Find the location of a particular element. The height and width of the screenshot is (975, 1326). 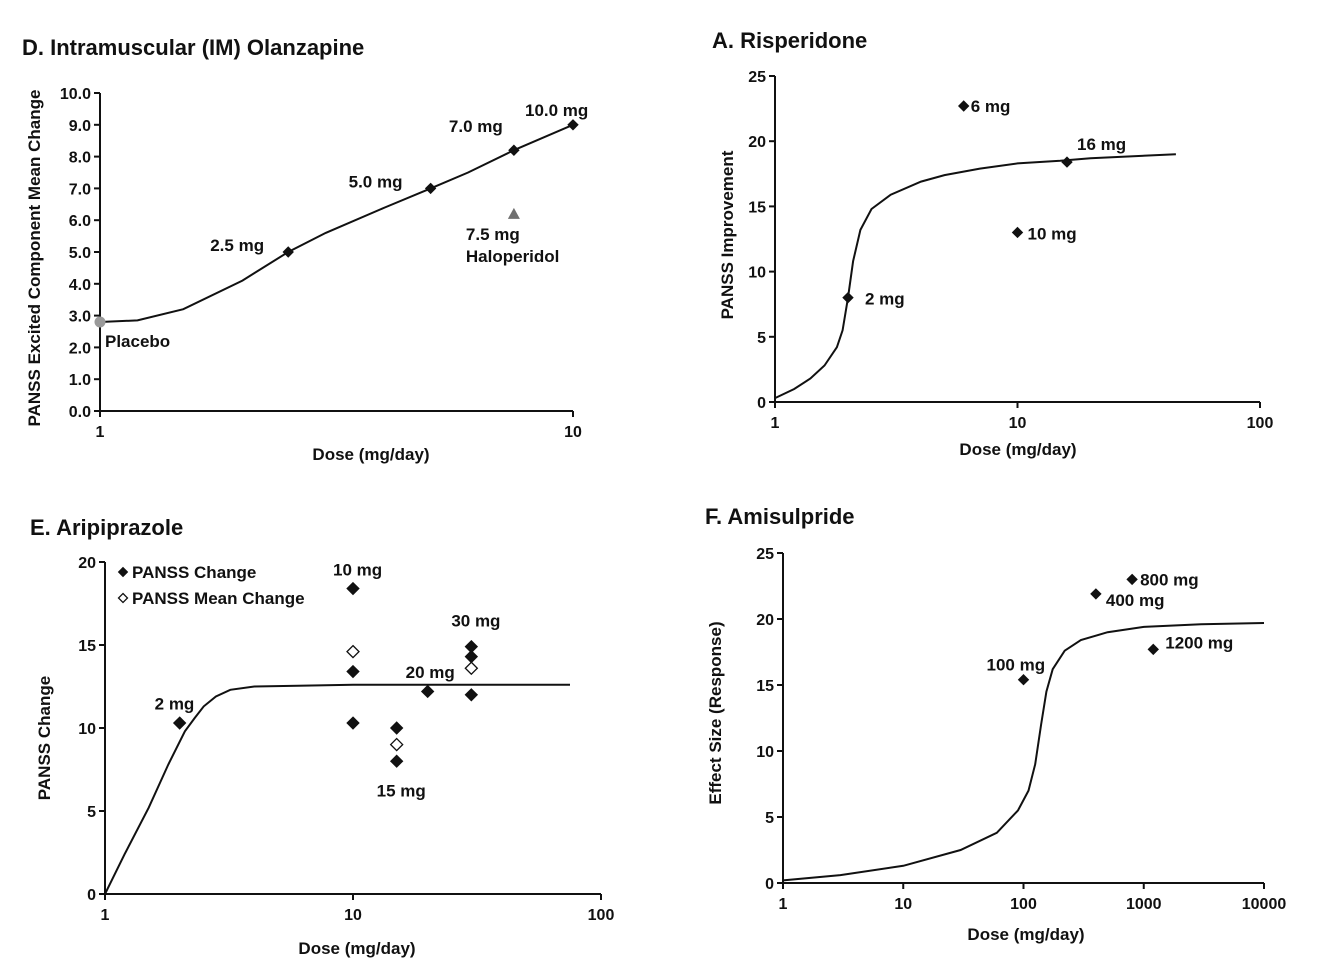

y-axis-label: PANSS Change is located at coordinates (44, 738).